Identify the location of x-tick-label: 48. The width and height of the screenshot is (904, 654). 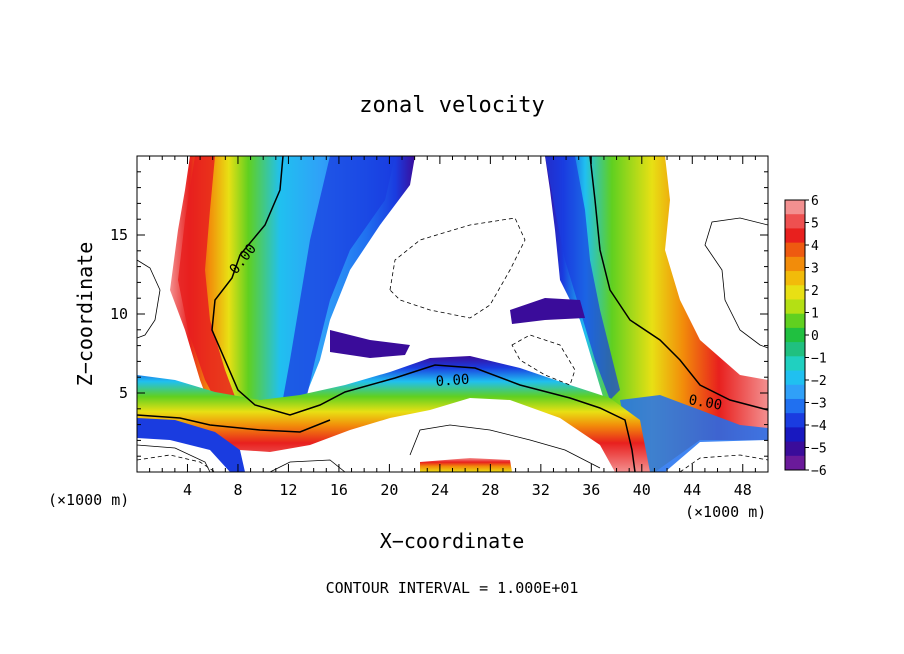
(743, 490).